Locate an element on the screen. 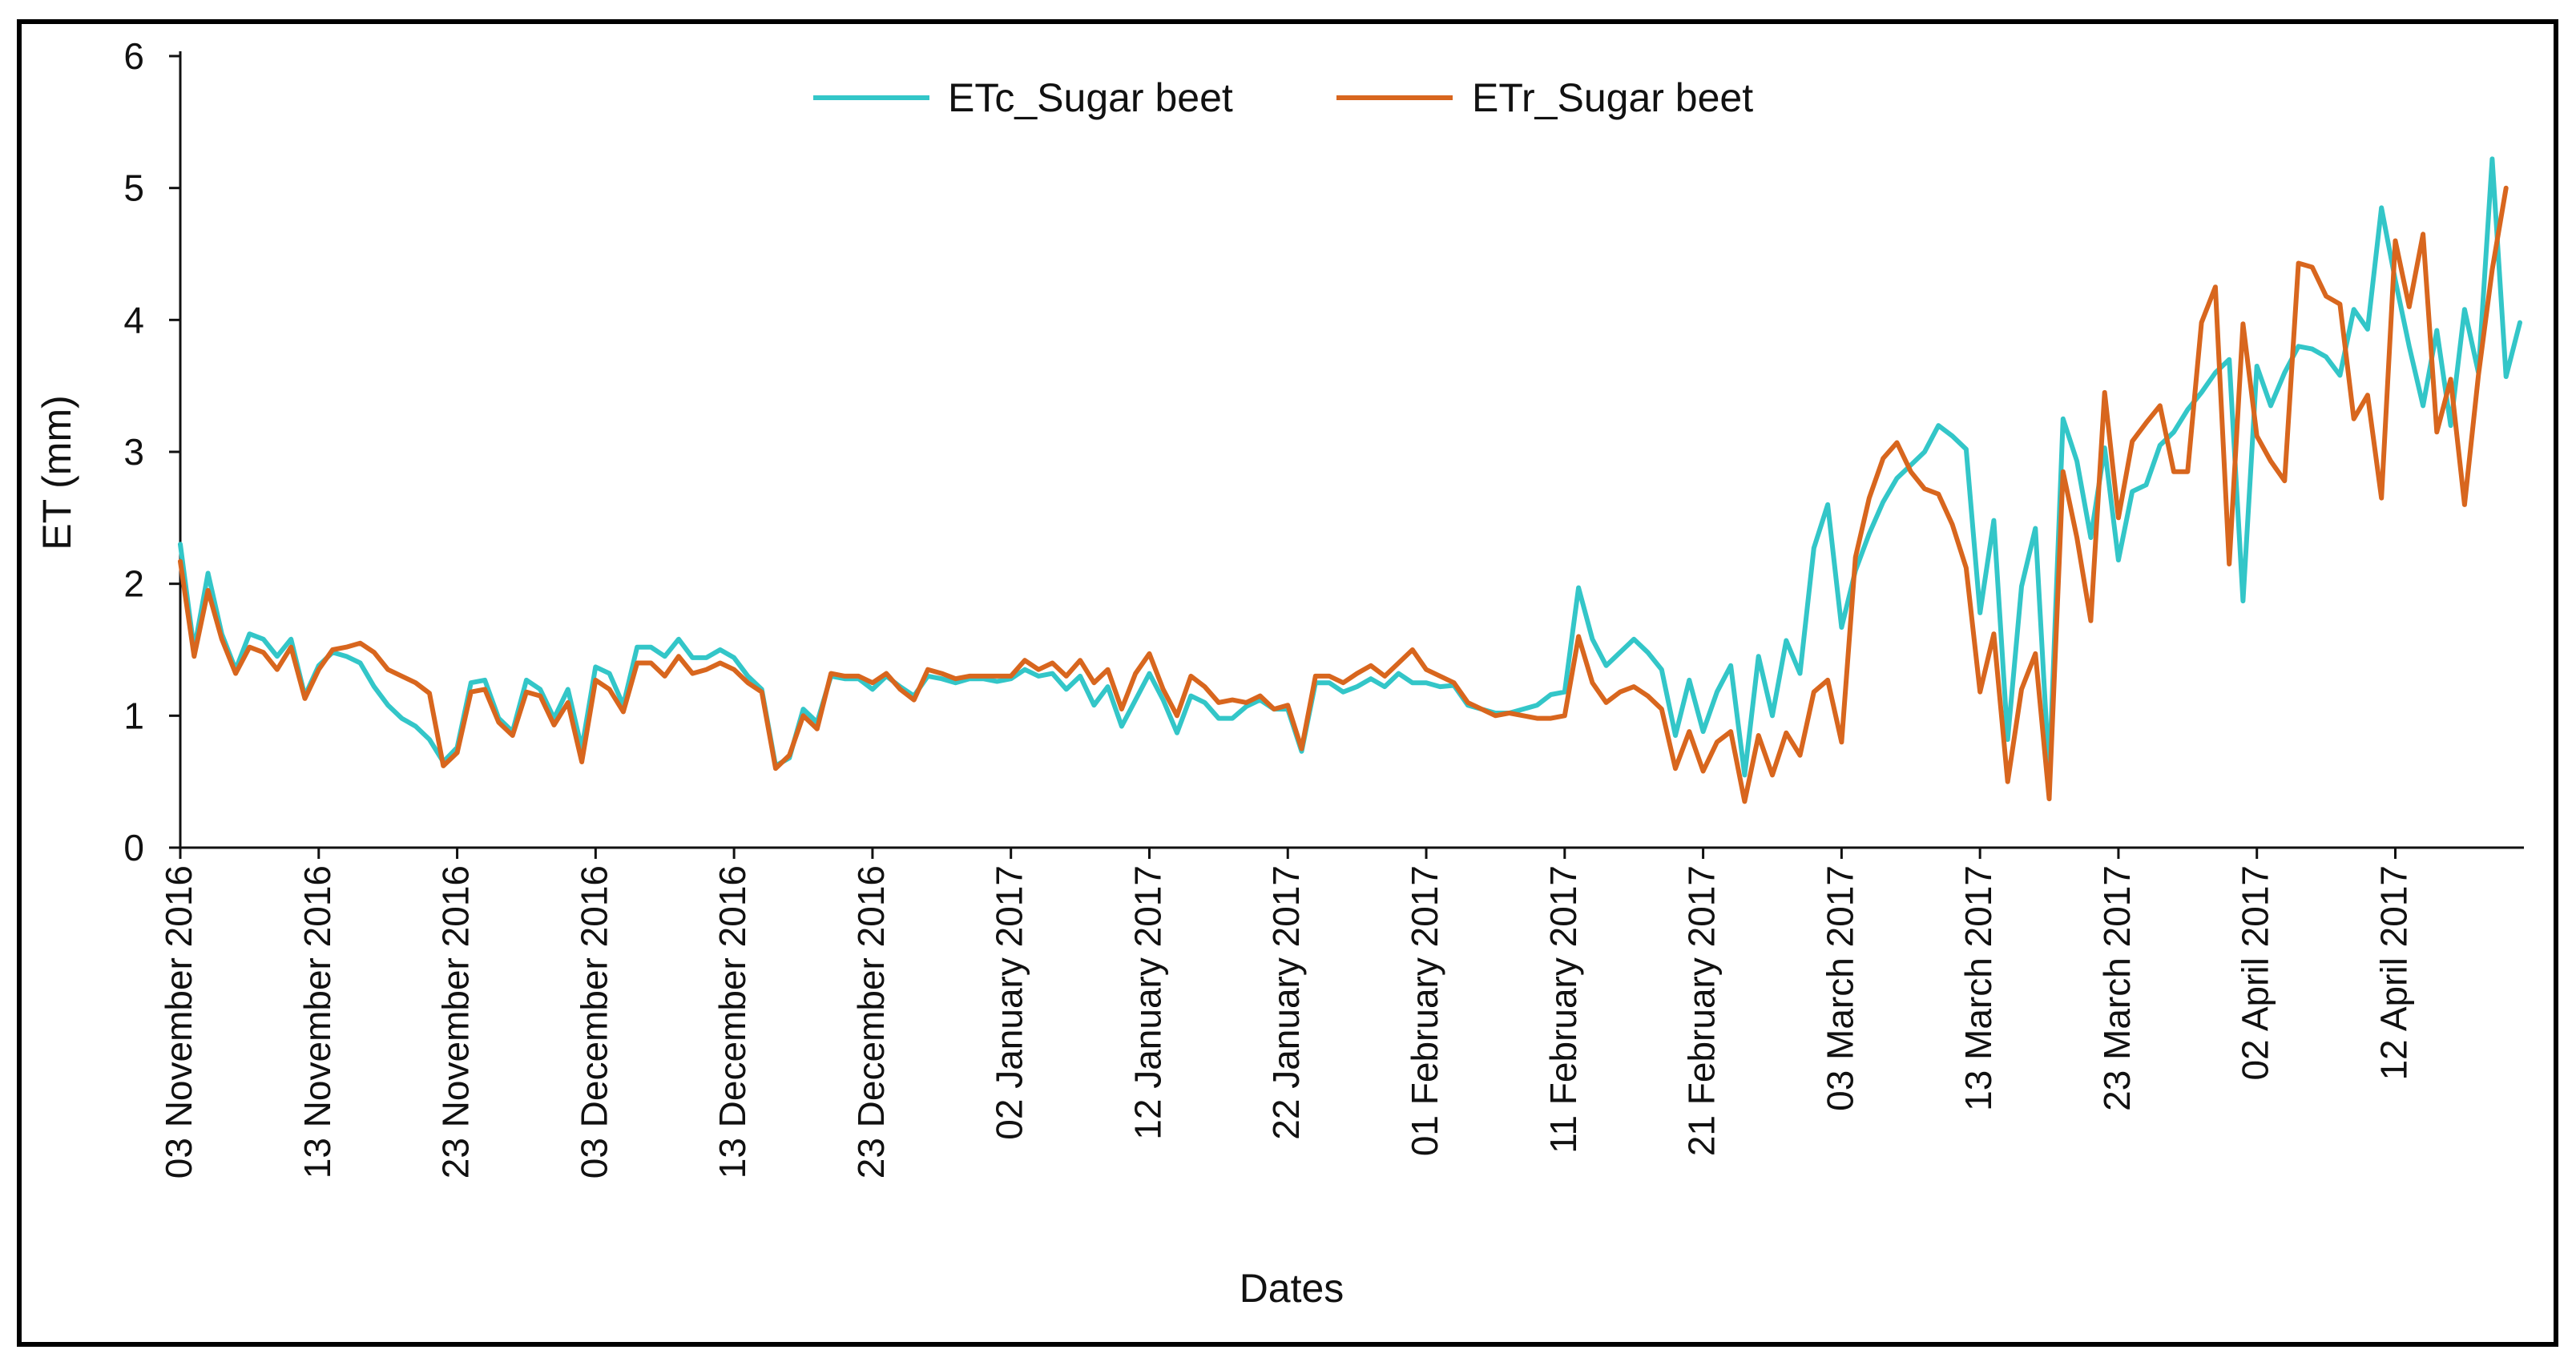 This screenshot has width=2576, height=1370. y-axis-title: ET (mm) is located at coordinates (56, 472).